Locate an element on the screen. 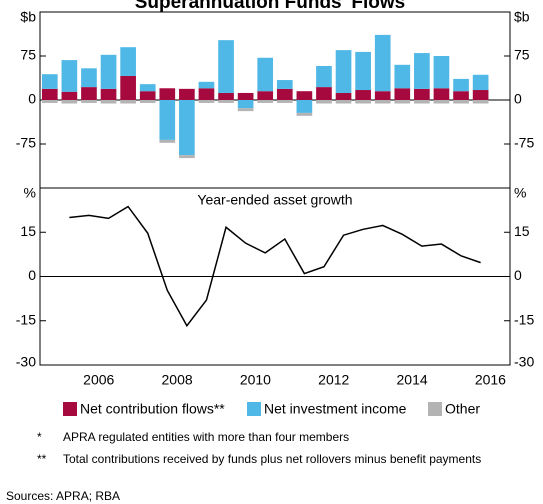  x-tick-label: 2006 is located at coordinates (98, 380).